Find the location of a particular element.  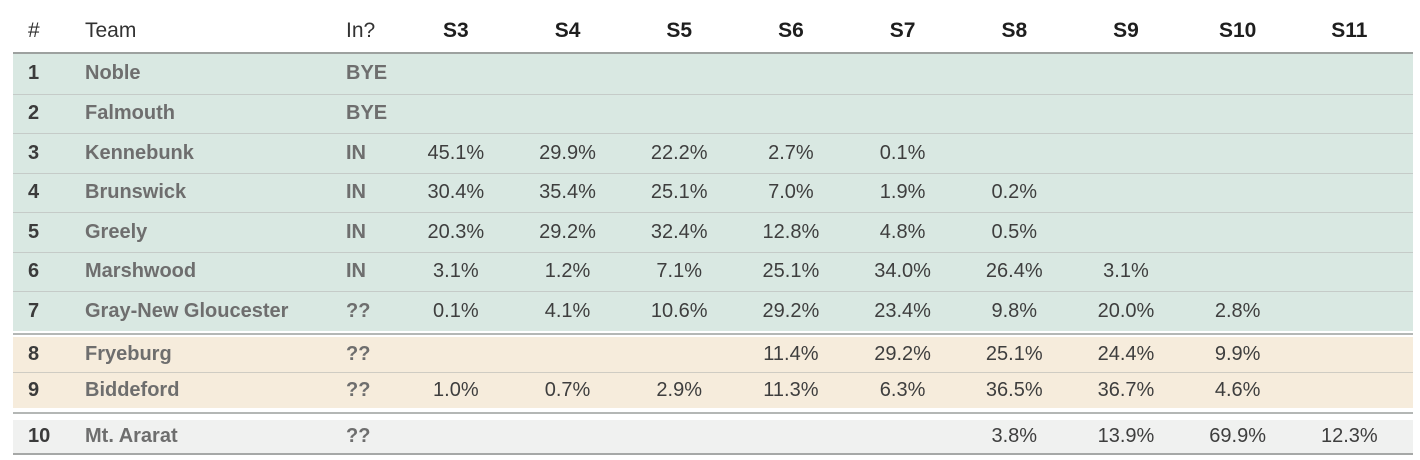

seed-pct-cell-s4: 29.2% is located at coordinates (567, 231).